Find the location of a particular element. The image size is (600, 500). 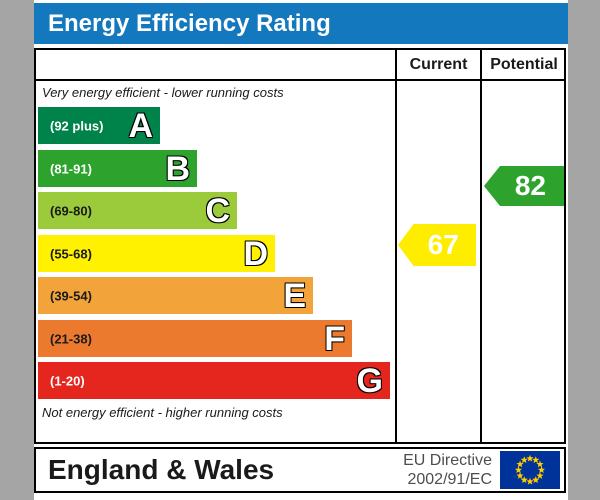

band-d-letter: D is located at coordinates (255, 253).